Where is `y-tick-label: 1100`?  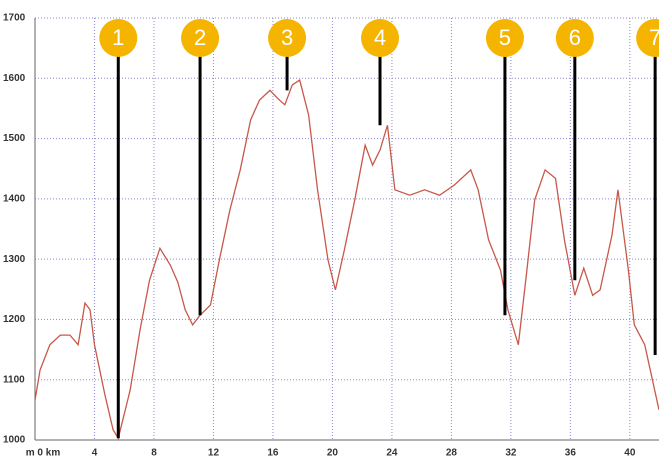 y-tick-label: 1100 is located at coordinates (14, 379).